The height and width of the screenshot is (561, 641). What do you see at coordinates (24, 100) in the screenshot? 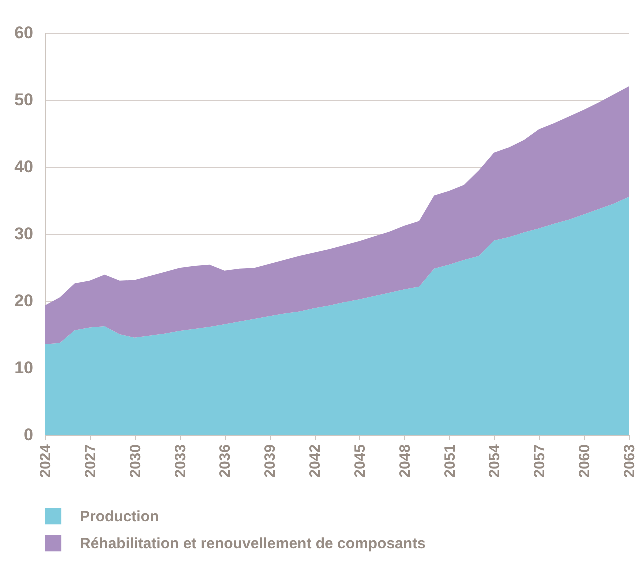
I see `y-tick-label: 50` at bounding box center [24, 100].